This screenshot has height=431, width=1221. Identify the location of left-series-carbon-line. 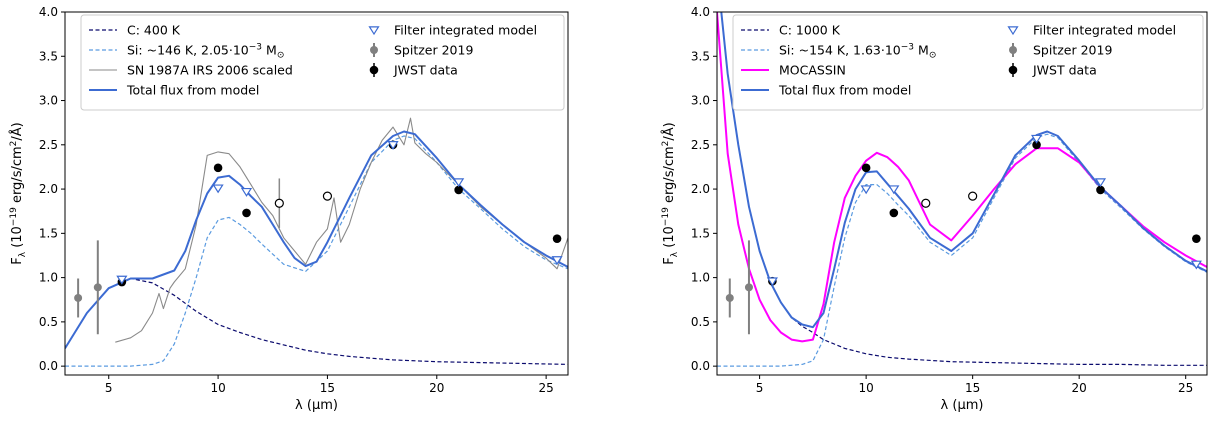
(316, 321).